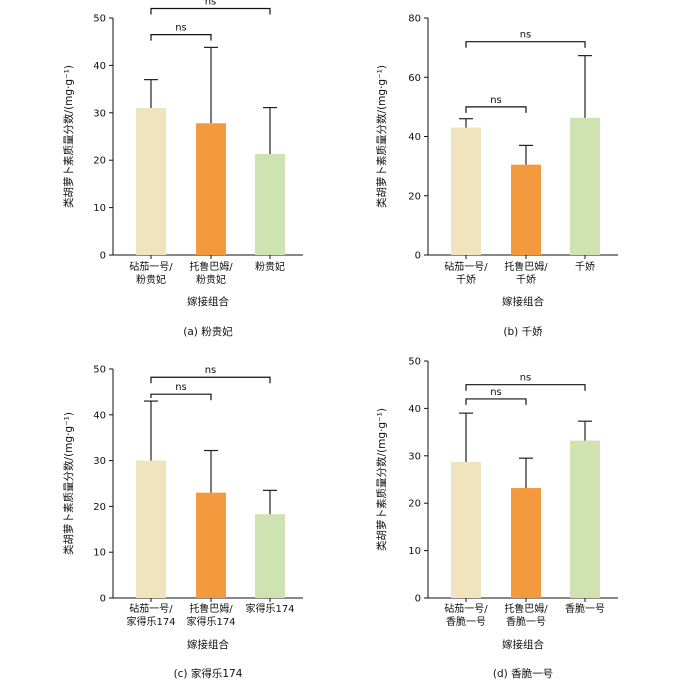 This screenshot has width=700, height=682. I want to click on panel-caption: (c) 家得乐174, so click(208, 673).